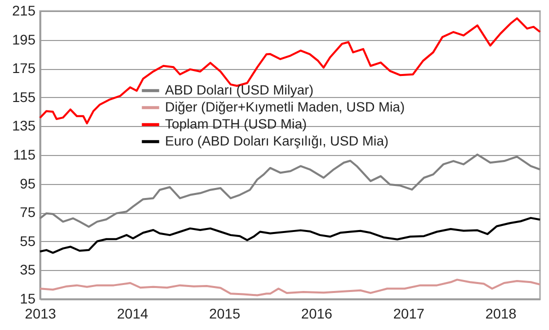 The width and height of the screenshot is (549, 330). Describe the element at coordinates (277, 141) in the screenshot. I see `legend-label: Euro (ABD Doları Karşılığı, USD Mia)` at that location.